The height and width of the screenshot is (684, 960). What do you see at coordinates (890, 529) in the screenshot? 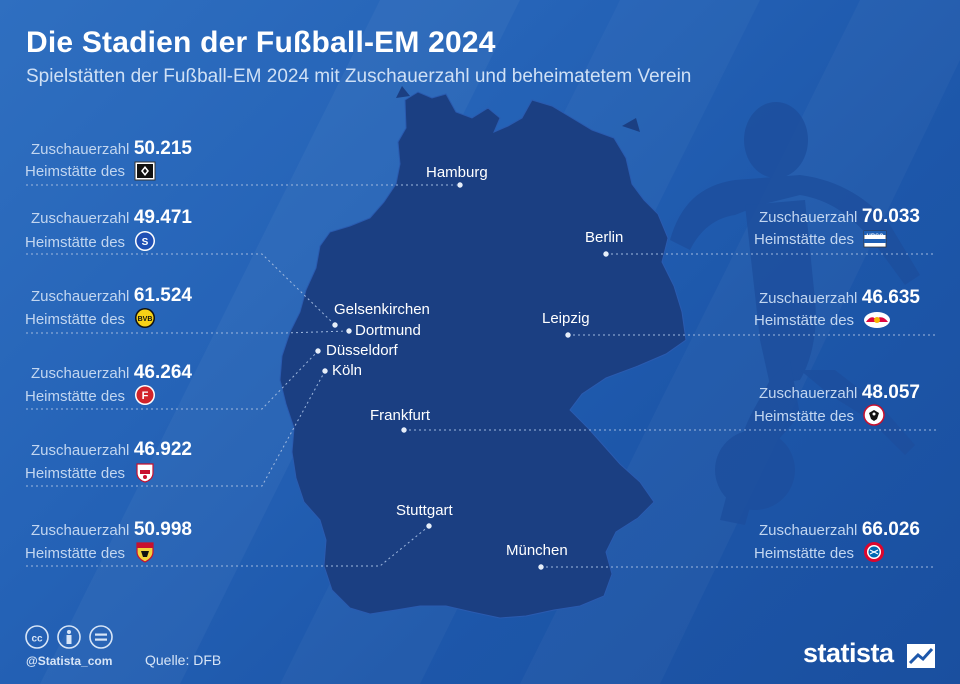
I see `capacity-value: 66.026` at bounding box center [890, 529].